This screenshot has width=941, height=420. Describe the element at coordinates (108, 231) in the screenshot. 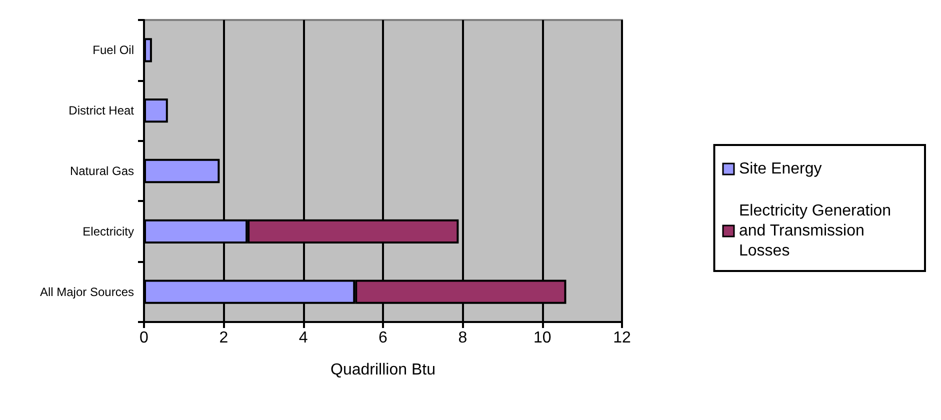

I see `y-tick-label: Electricity` at that location.